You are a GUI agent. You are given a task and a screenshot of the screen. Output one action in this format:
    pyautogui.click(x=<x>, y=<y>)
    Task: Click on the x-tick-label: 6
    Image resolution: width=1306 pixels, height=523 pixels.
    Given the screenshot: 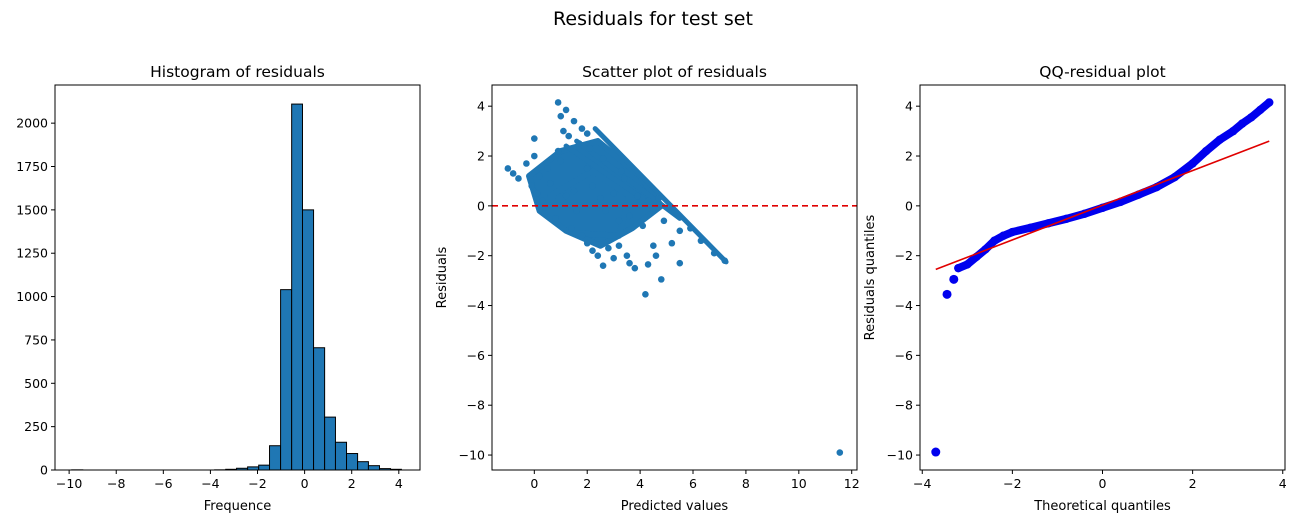 What is the action you would take?
    pyautogui.click(x=693, y=483)
    